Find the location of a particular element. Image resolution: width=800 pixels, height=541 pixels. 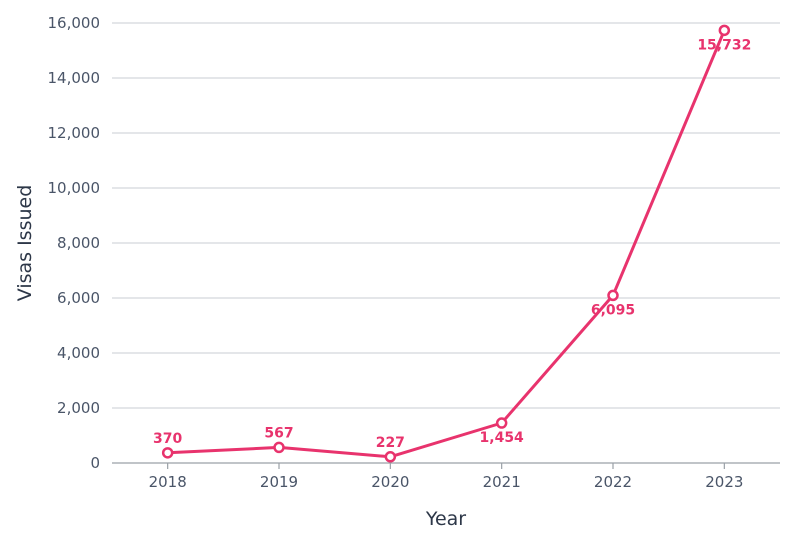

x-axis-title: Year is located at coordinates (445, 519).